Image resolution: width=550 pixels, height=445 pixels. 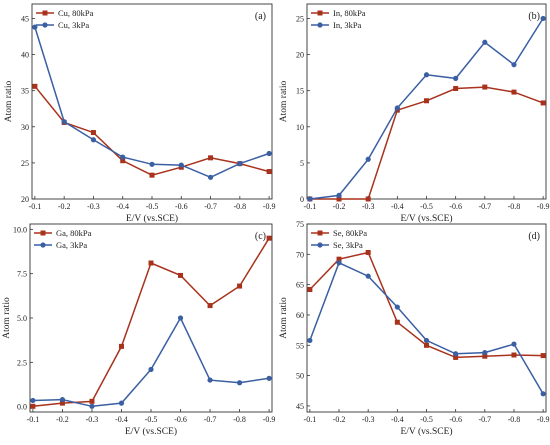 I want to click on y-tick-label: 10.0, so click(x=20, y=229).